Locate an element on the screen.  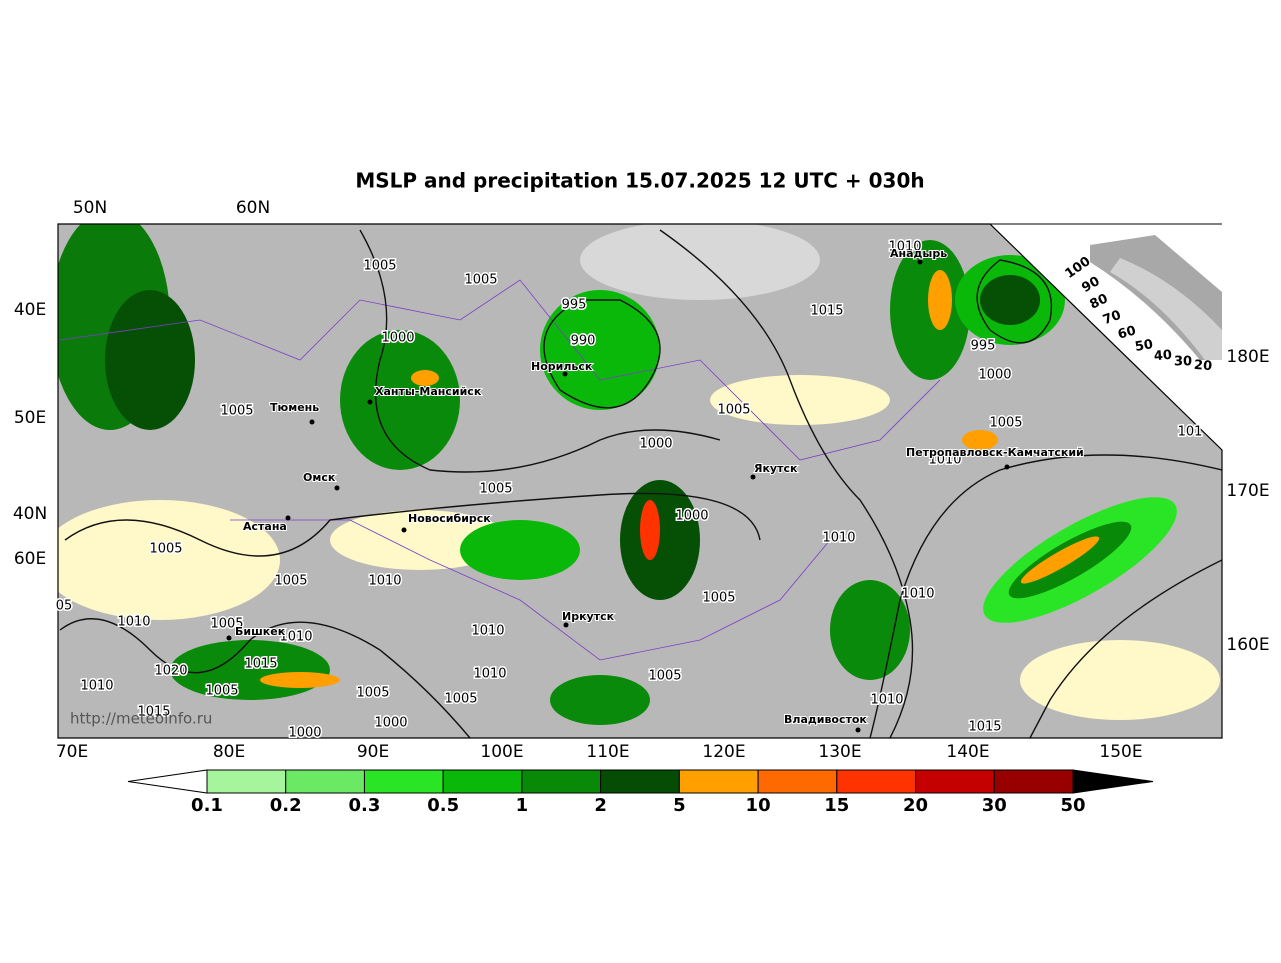
lon-label: 100E is located at coordinates (501, 752).